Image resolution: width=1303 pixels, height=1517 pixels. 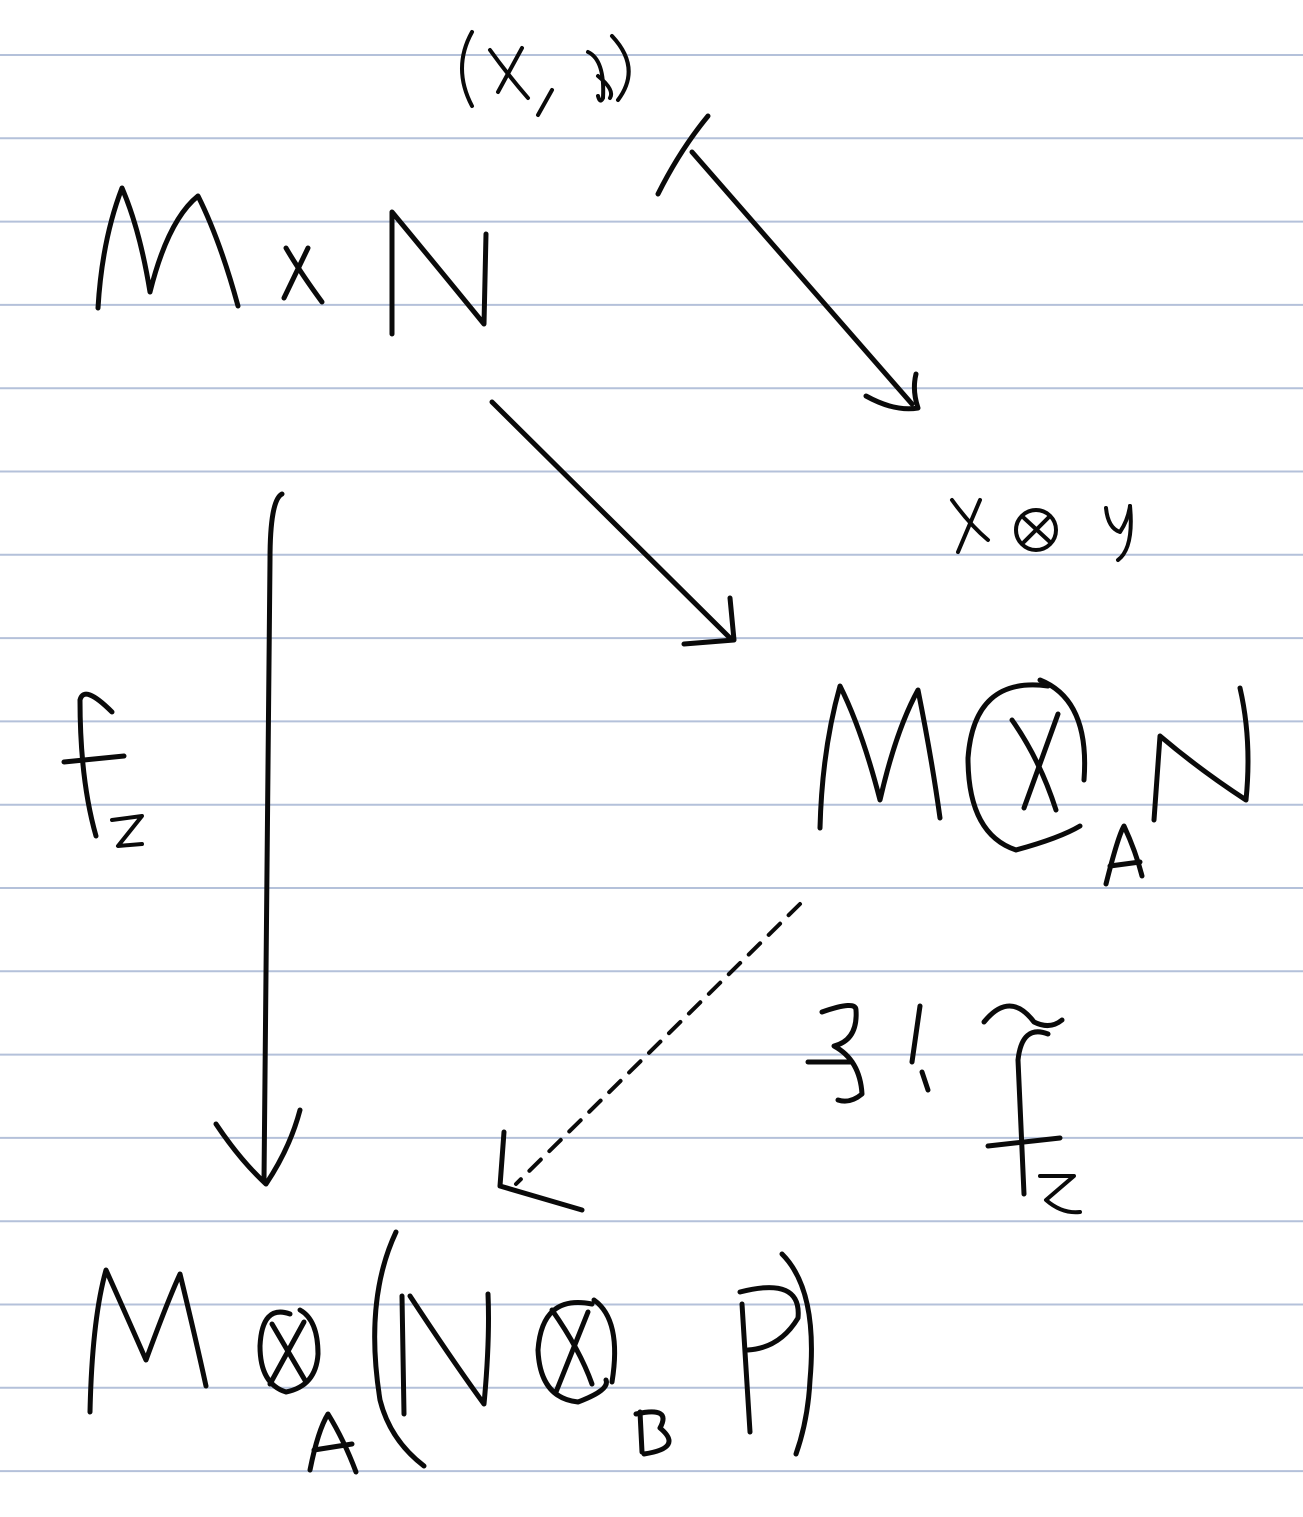 I want to click on mapsto-arrow, so click(x=788, y=262).